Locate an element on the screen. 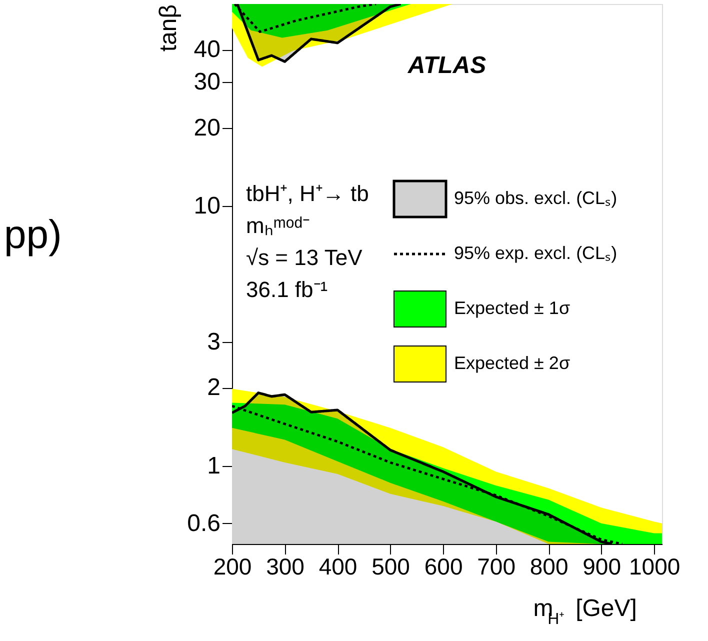 The image size is (708, 641). y-tick-label: 10 is located at coordinates (207, 206).